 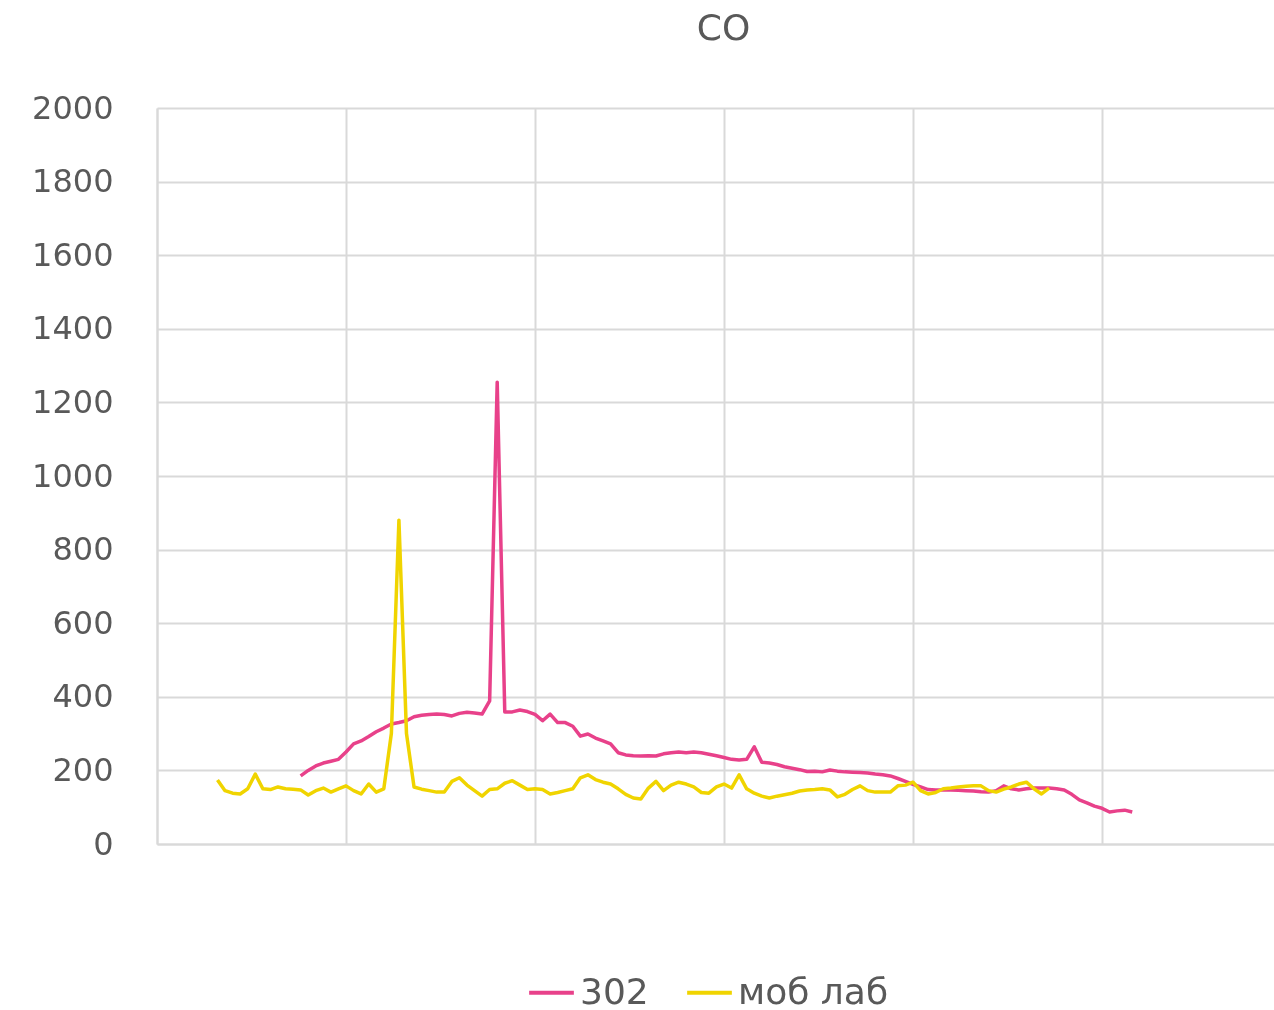 What do you see at coordinates (723, 27) in the screenshot?
I see `chart-title: CO` at bounding box center [723, 27].